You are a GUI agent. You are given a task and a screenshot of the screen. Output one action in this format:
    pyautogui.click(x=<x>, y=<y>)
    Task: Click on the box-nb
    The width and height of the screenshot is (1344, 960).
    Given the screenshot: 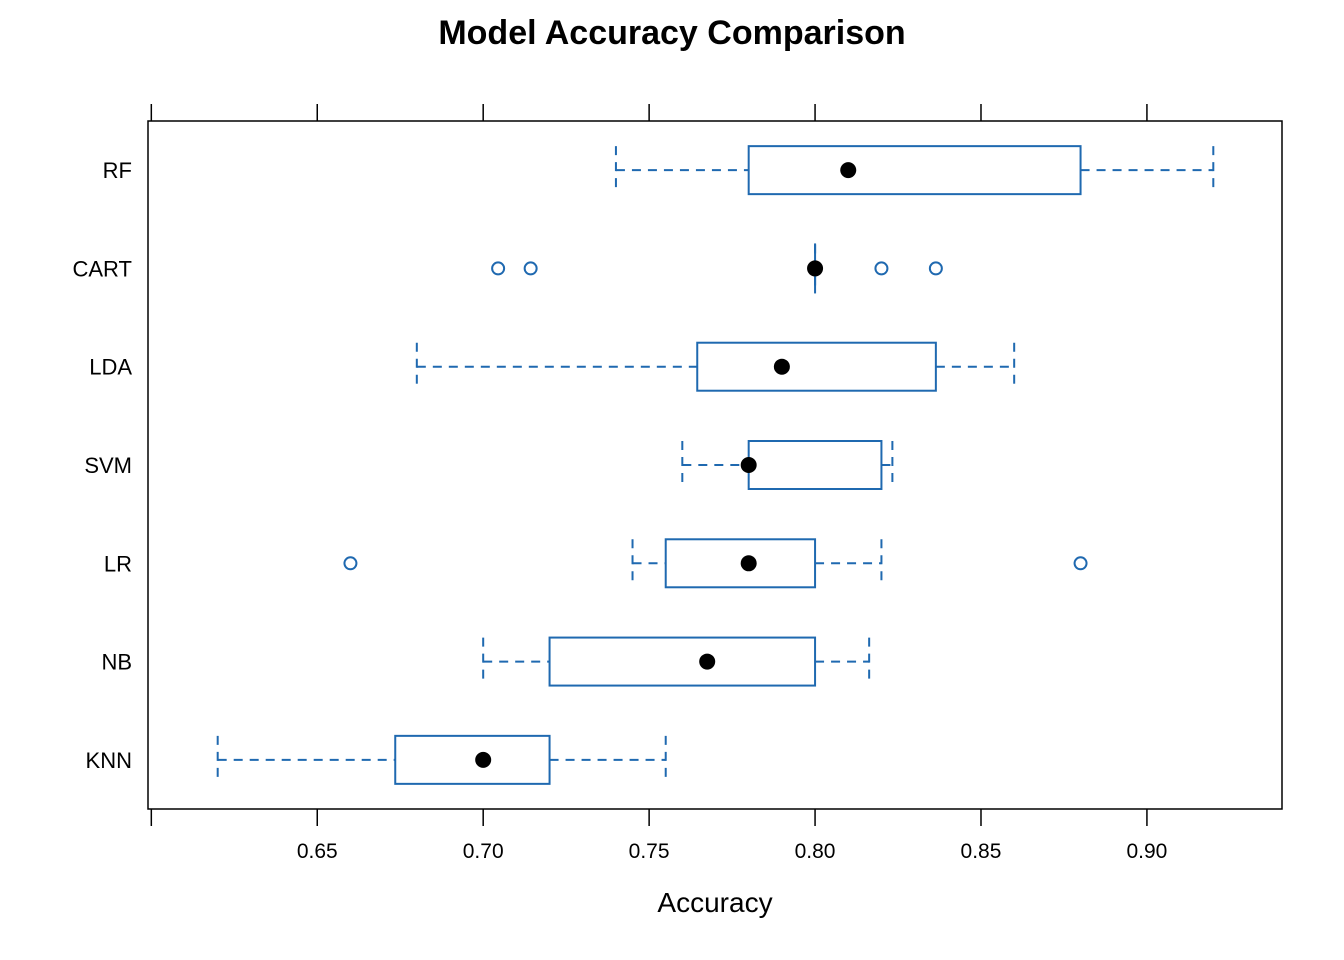 What is the action you would take?
    pyautogui.click(x=676, y=661)
    